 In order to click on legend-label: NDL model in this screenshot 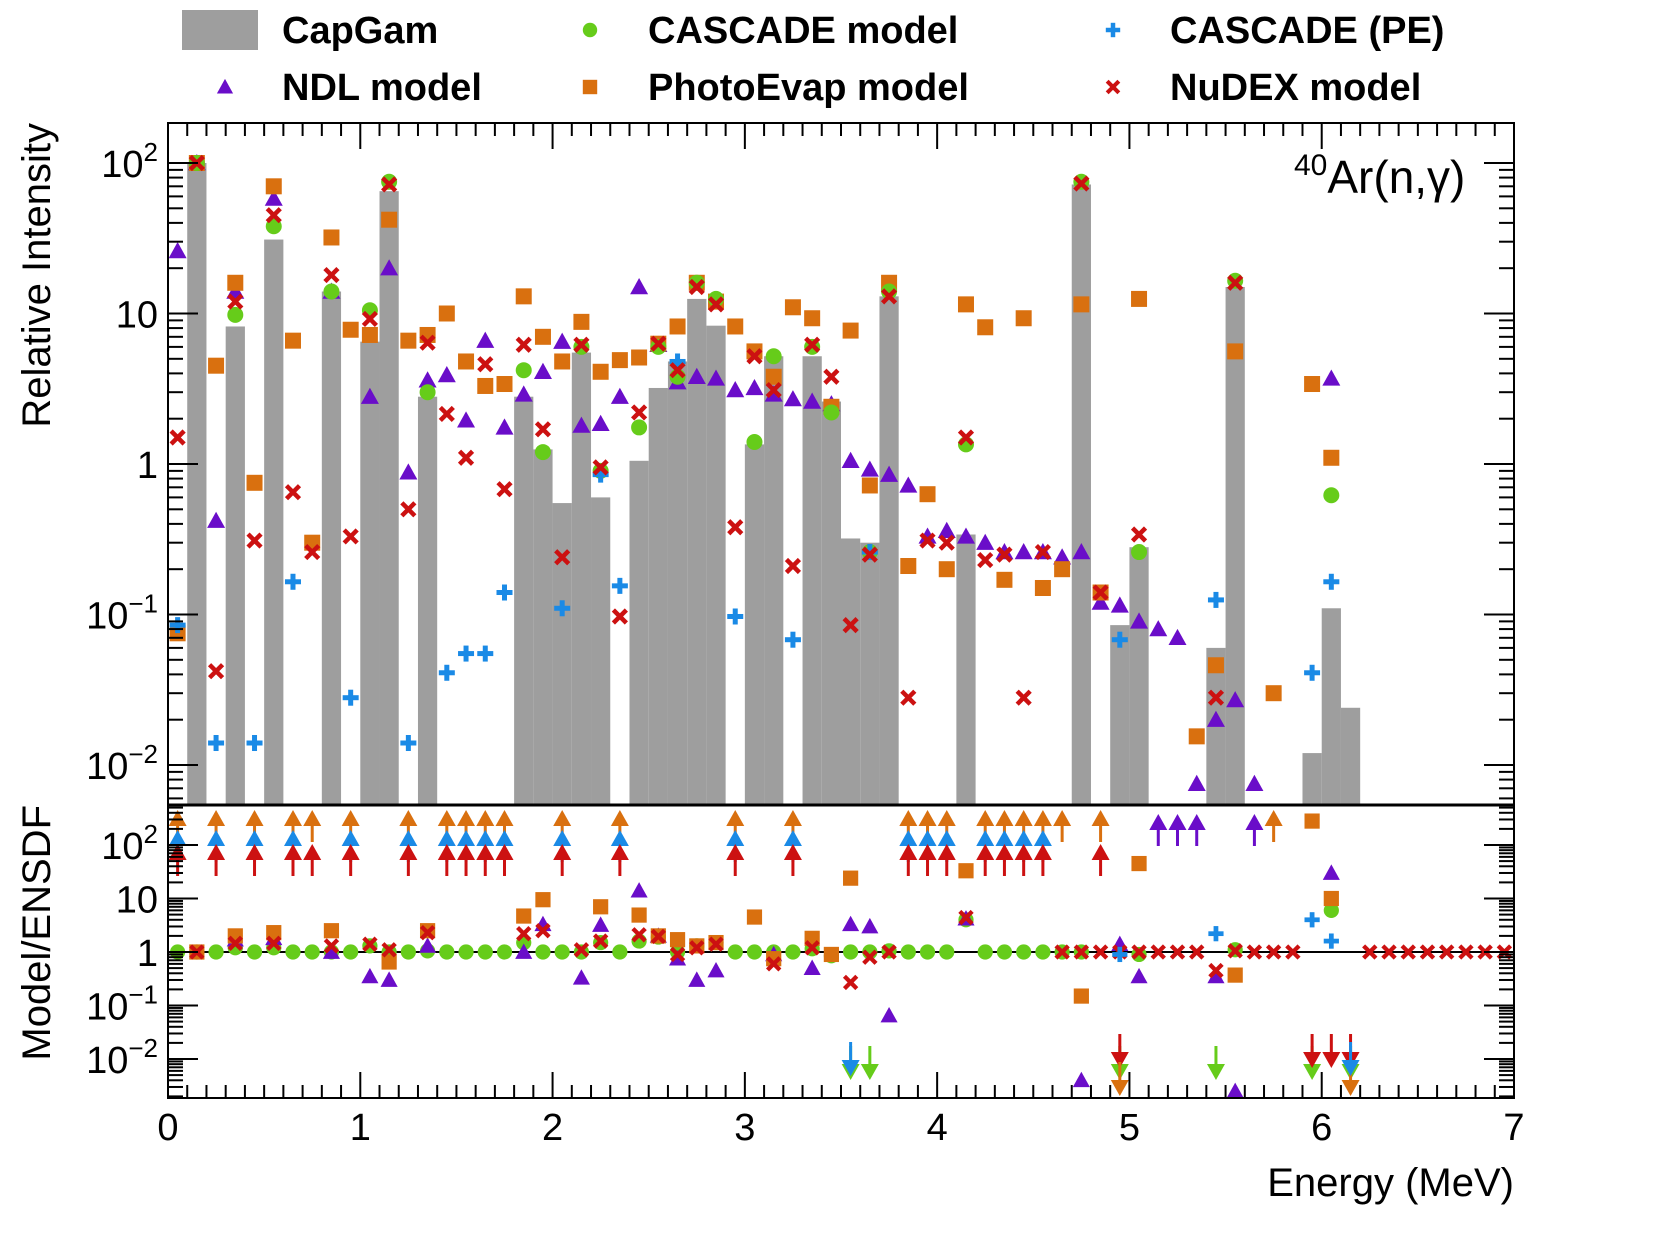, I will do `click(382, 88)`.